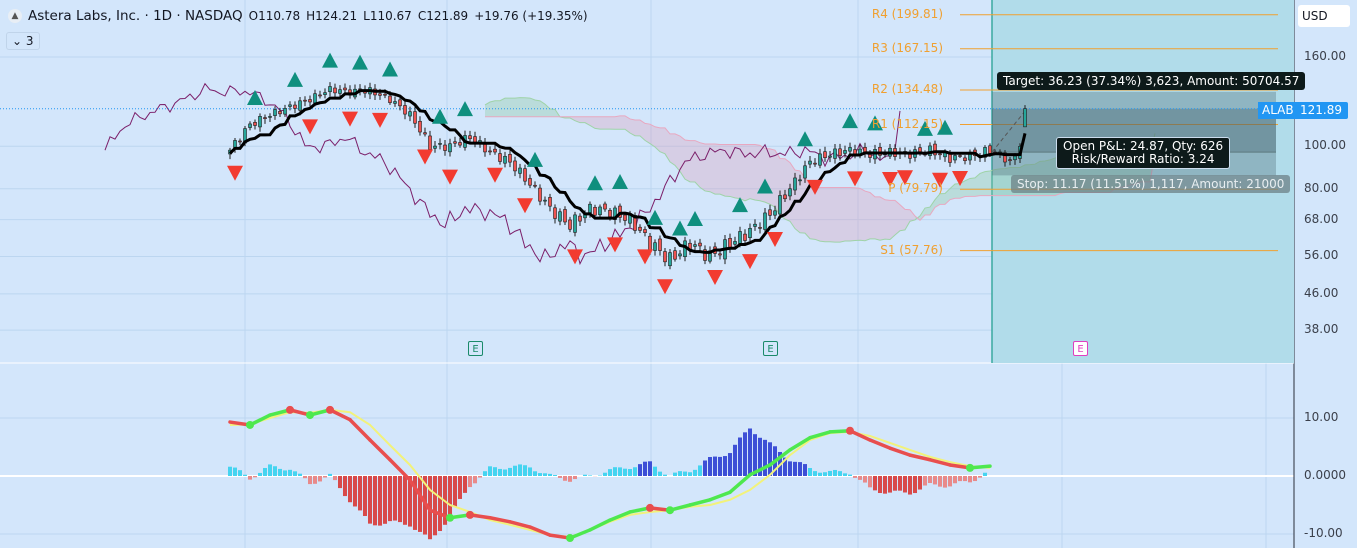 The image size is (1357, 548). What do you see at coordinates (23, 41) in the screenshot?
I see `indicators-toggle-button: ⌄ 3` at bounding box center [23, 41].